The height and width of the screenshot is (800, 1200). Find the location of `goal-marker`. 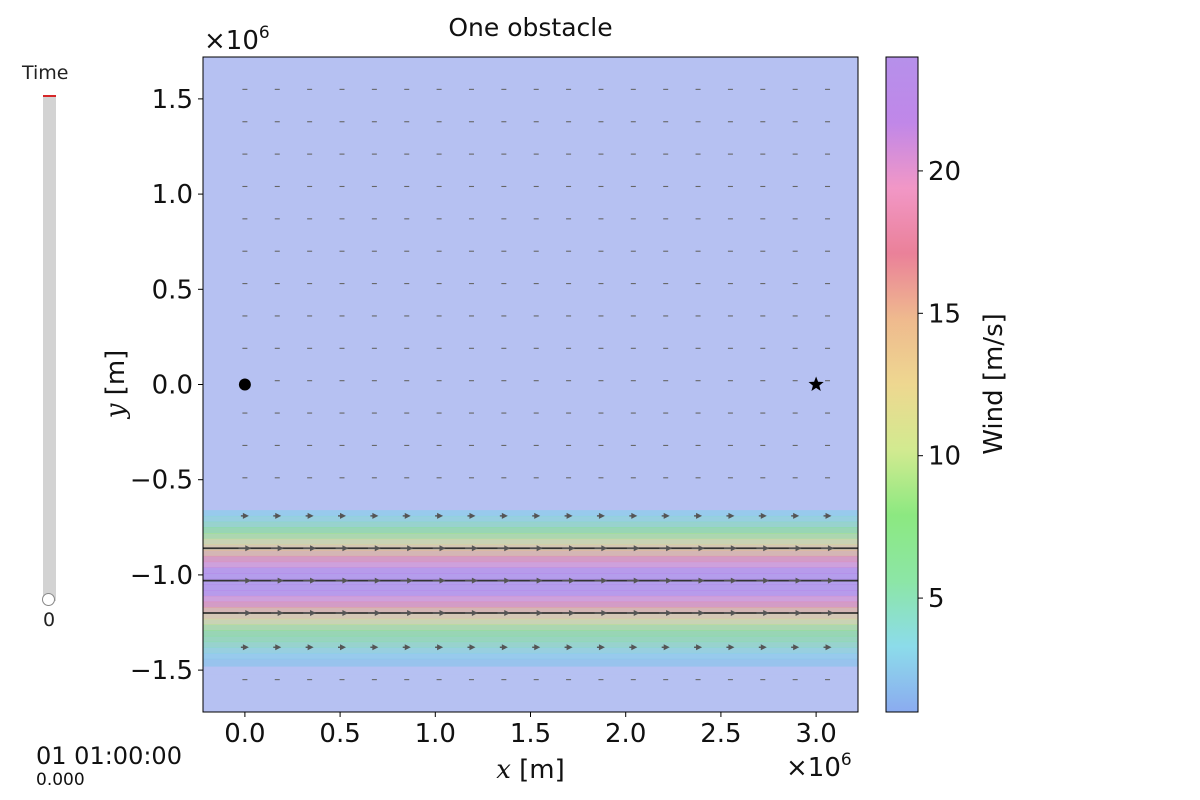

goal-marker is located at coordinates (816, 383).